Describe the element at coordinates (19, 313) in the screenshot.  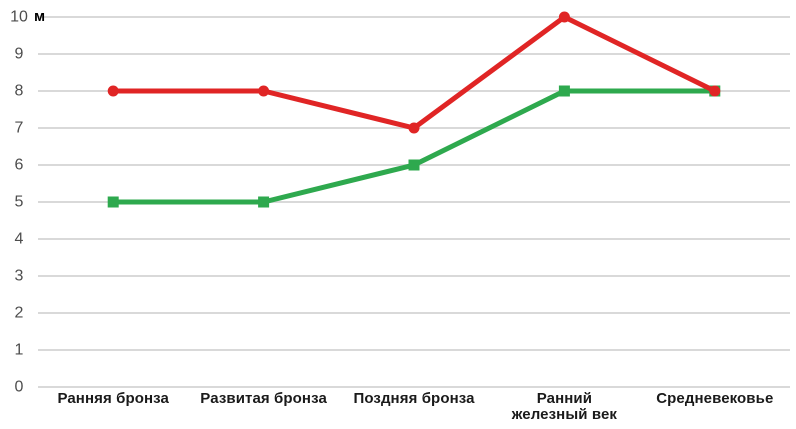
I see `y-tick-label: 2` at that location.